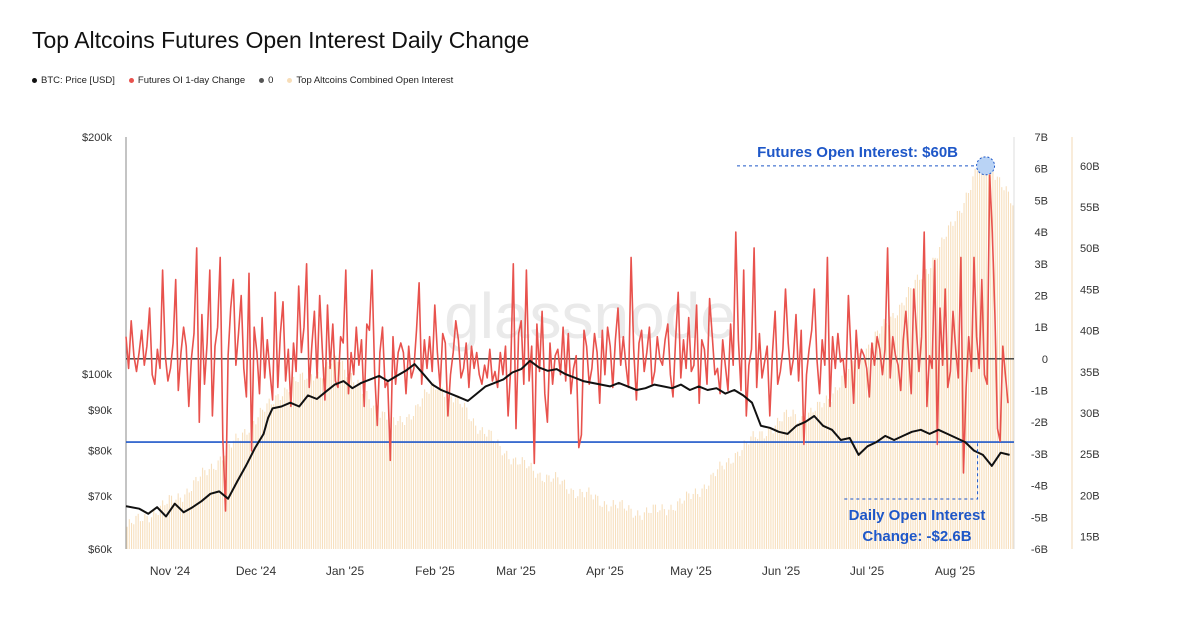 This screenshot has width=1199, height=618. Describe the element at coordinates (516, 571) in the screenshot. I see `x-tick-label: Mar '25` at that location.